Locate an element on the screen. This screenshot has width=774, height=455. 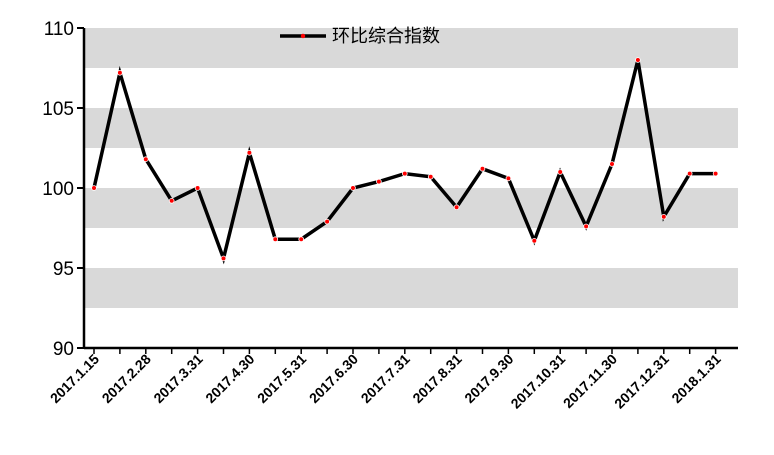
legend: 环比综合指数 is located at coordinates (360, 36).